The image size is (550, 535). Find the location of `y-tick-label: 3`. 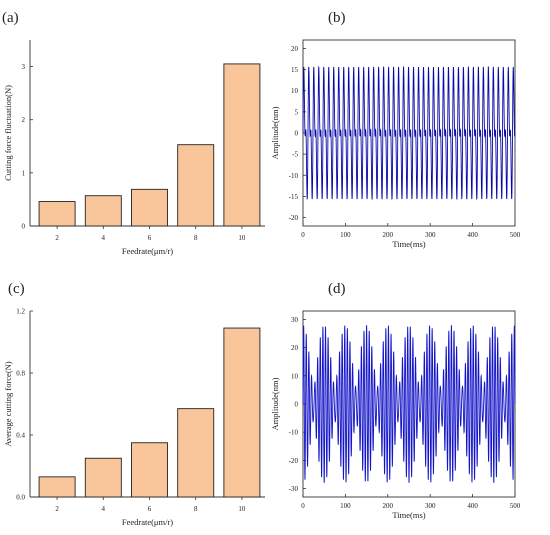

y-tick-label: 3 is located at coordinates (24, 67).